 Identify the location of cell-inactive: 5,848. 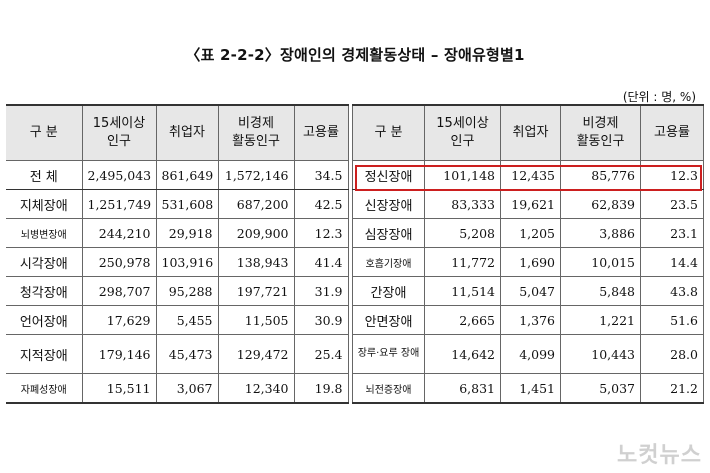
(600, 291).